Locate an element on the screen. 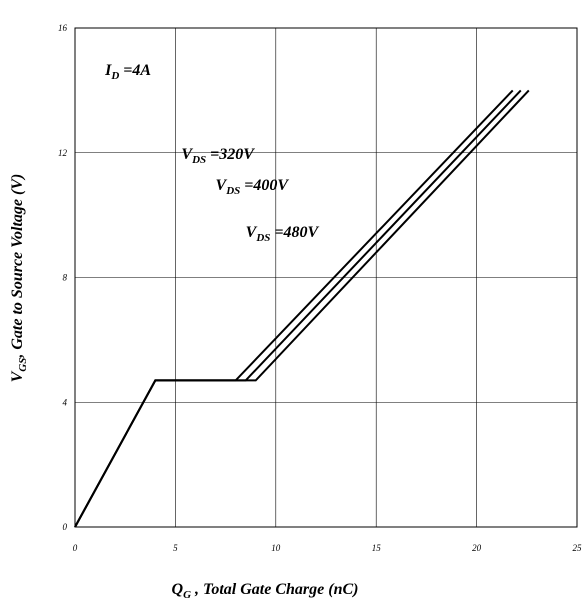 The image size is (582, 603). annotation-rest: =320V is located at coordinates (230, 154).